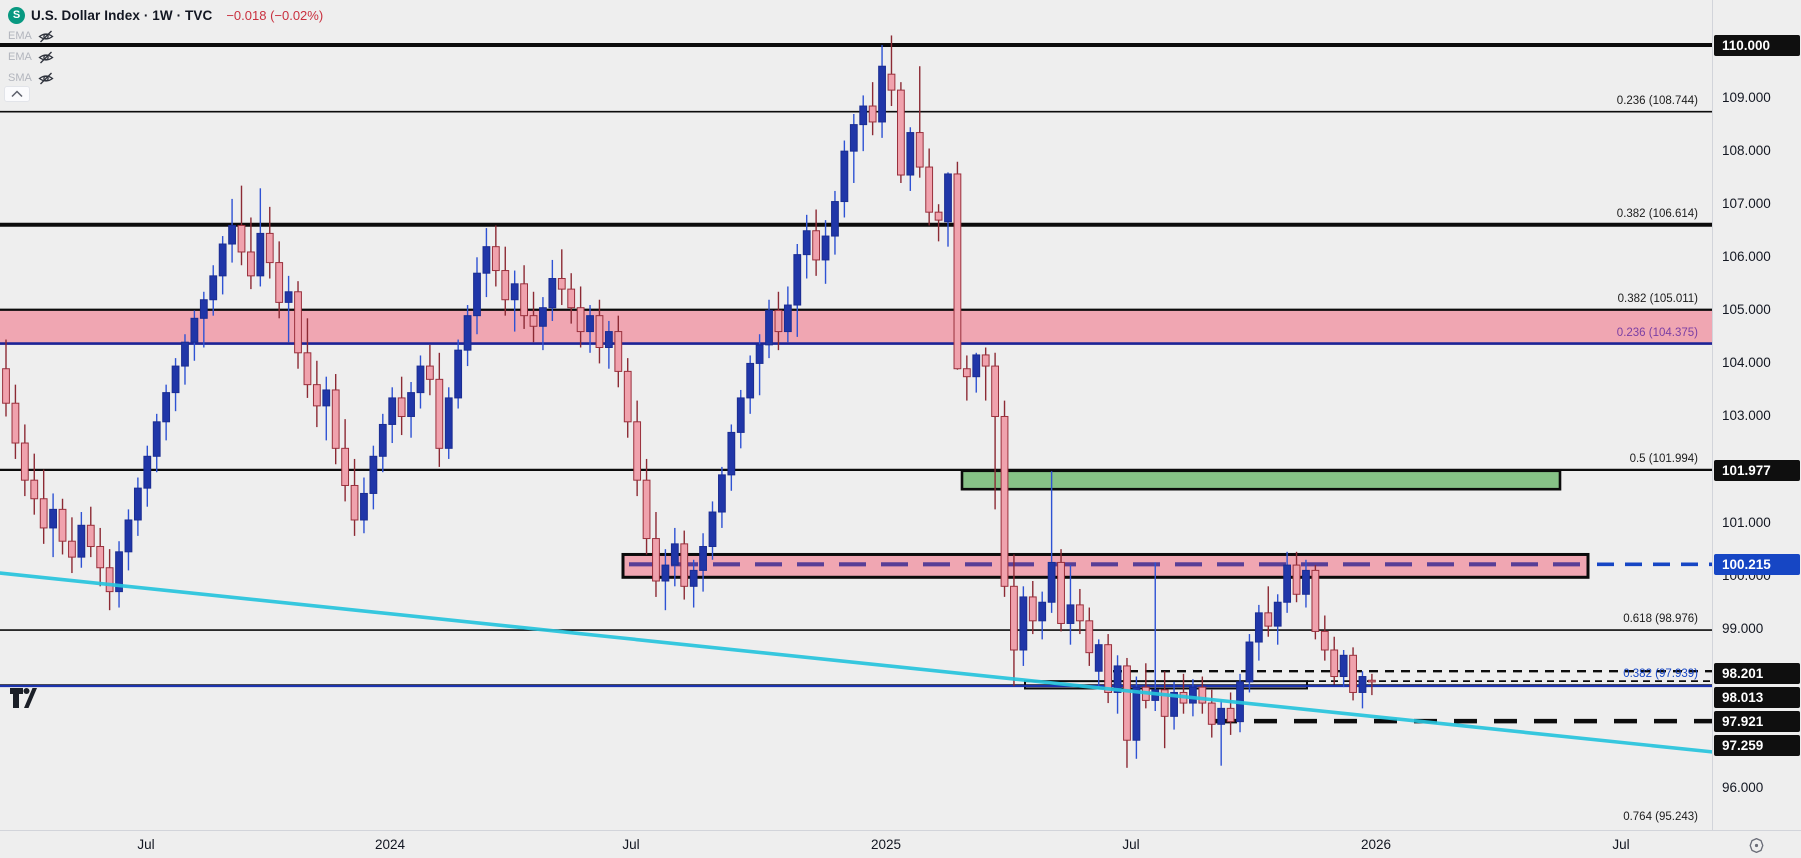  What do you see at coordinates (122, 15) in the screenshot?
I see `symbol-title: U.S. Dollar Index · 1W · TVC` at bounding box center [122, 15].